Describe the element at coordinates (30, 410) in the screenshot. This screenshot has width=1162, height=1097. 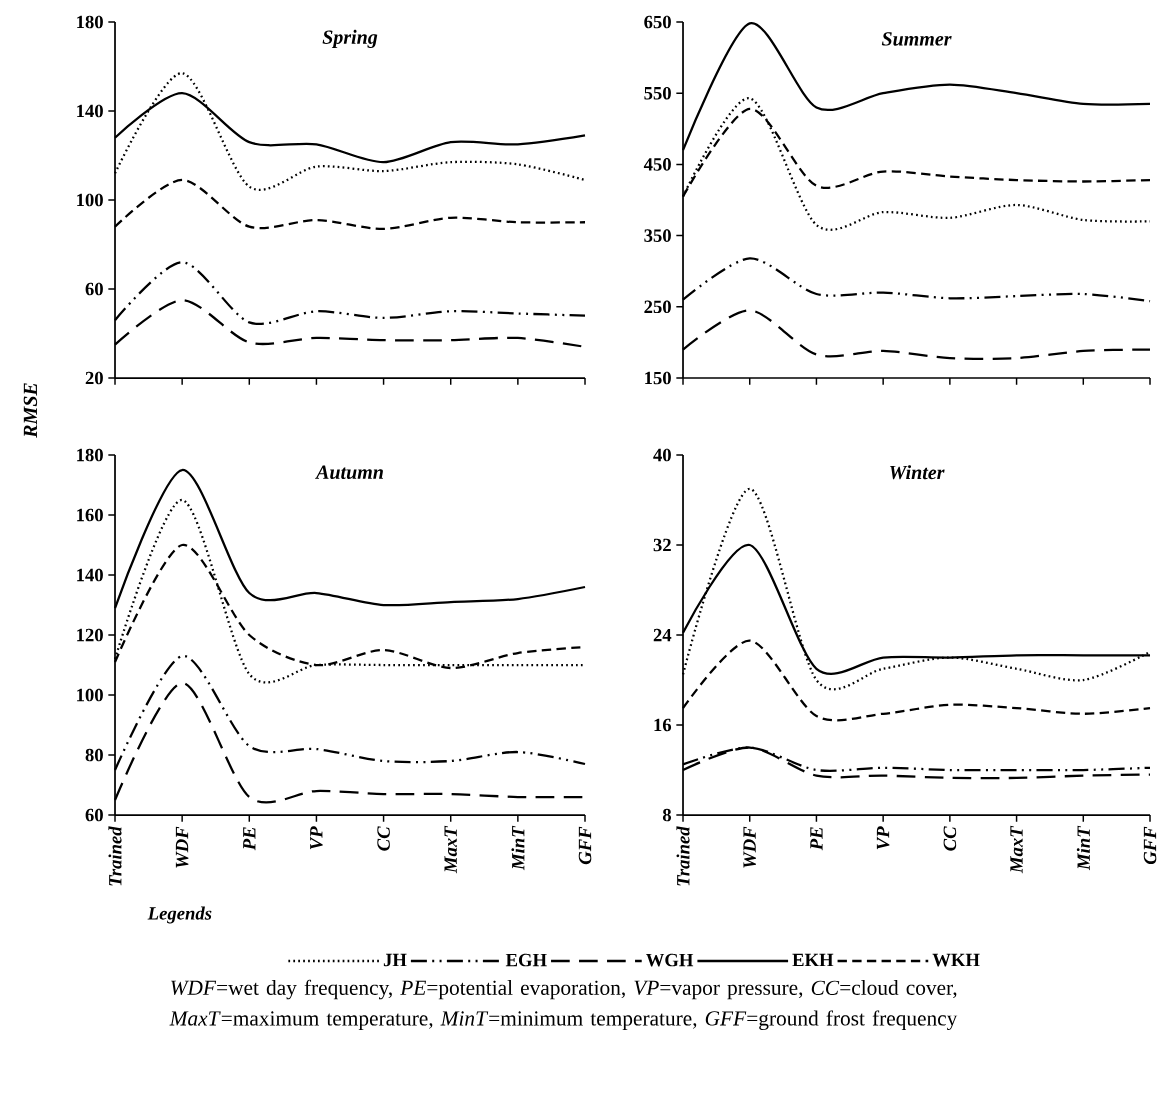
I see `y-axis-title: RMSE` at that location.